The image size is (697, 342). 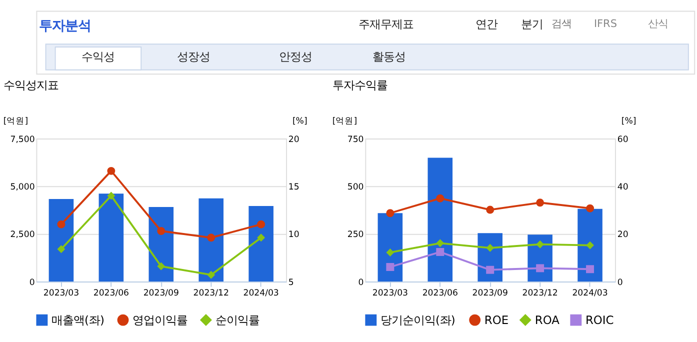 I want to click on legend-label: 순이익률, so click(x=237, y=319).